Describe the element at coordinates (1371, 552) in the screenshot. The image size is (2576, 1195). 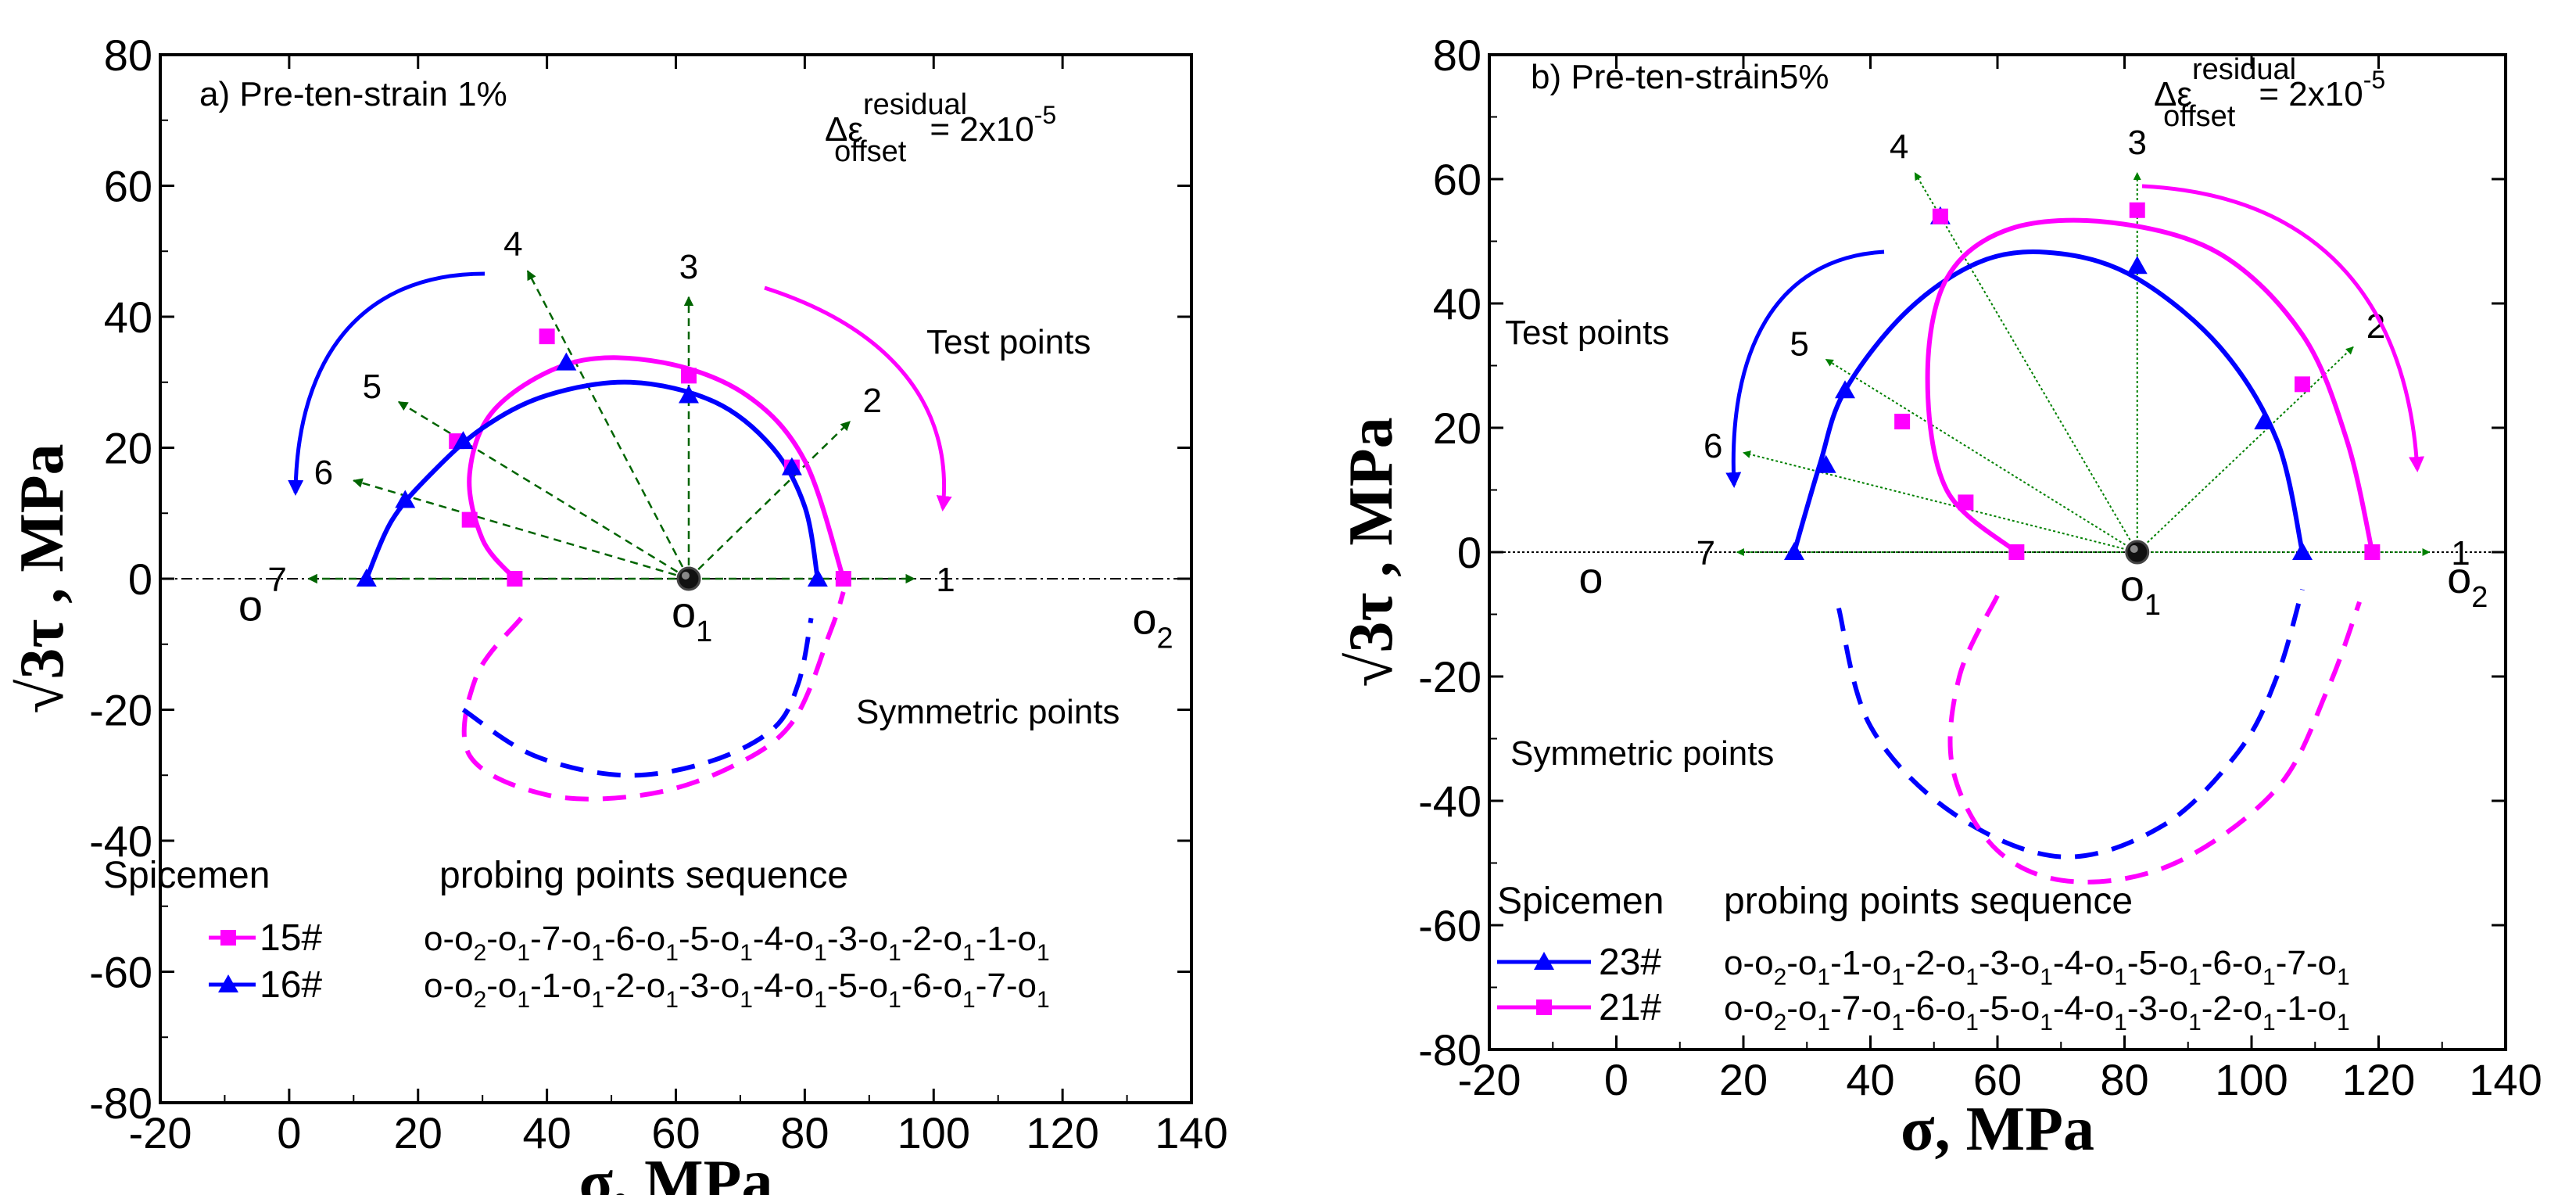
I see `y-axis-label: √3τ , MPa` at that location.